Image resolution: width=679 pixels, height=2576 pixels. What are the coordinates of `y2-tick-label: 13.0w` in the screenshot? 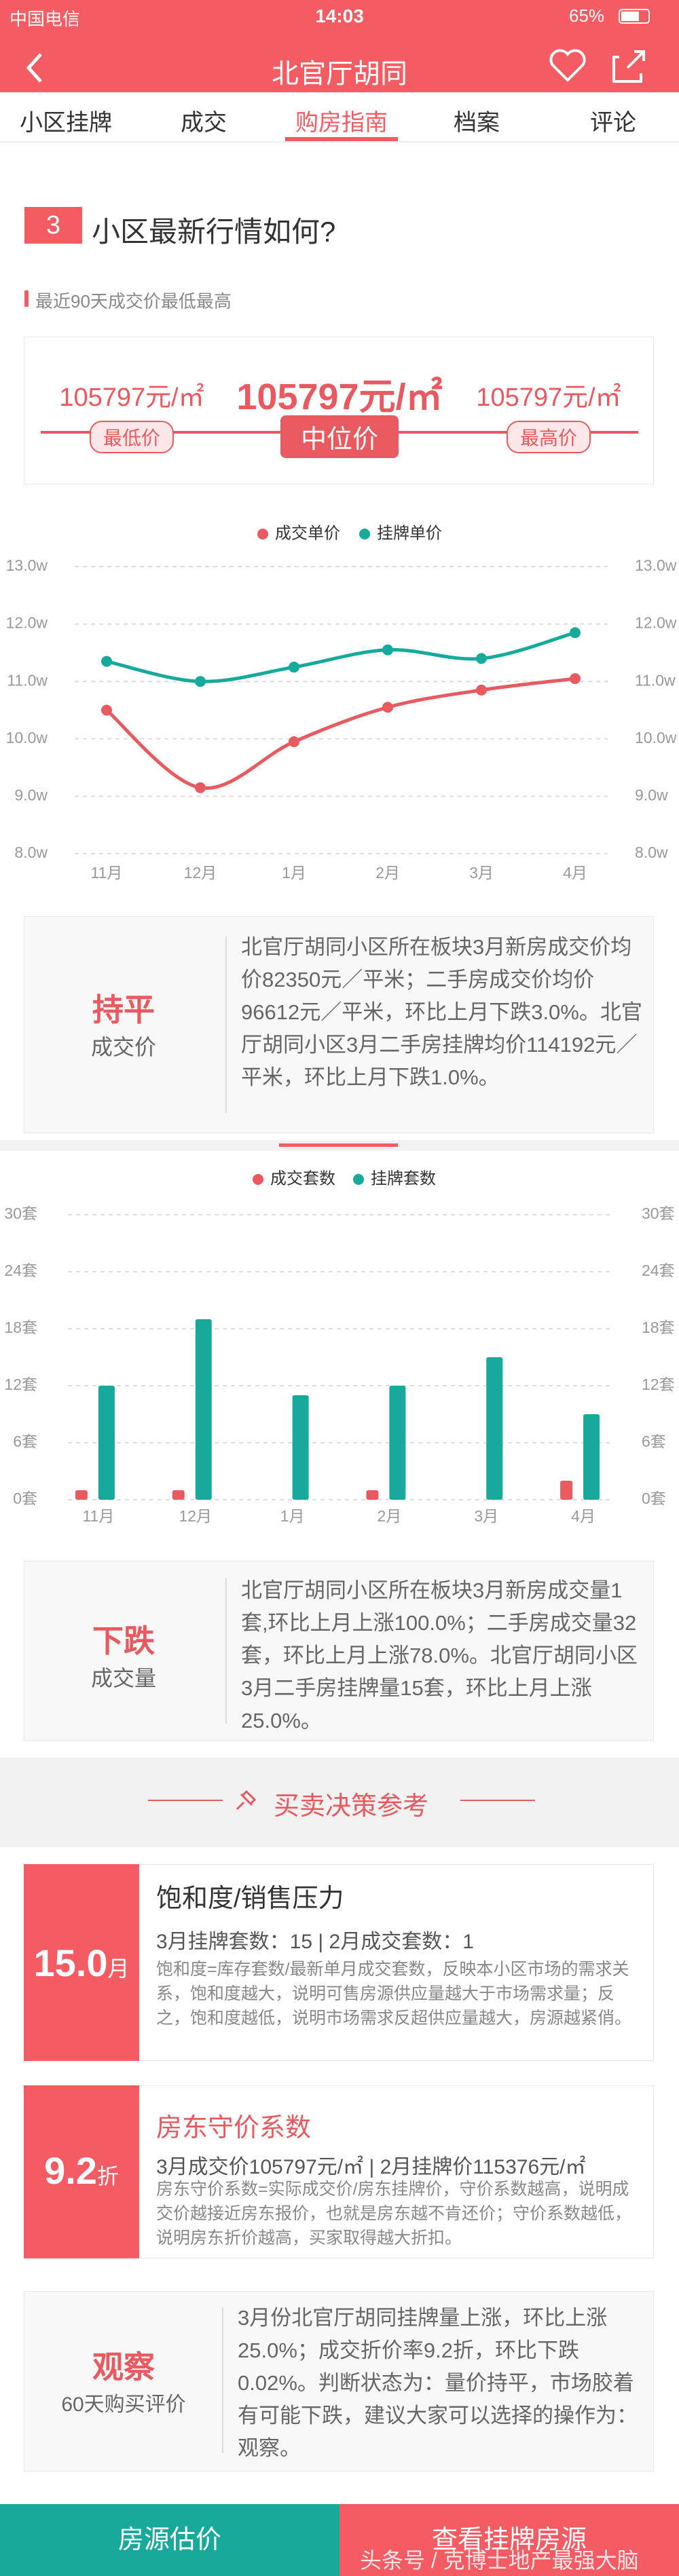 It's located at (656, 565).